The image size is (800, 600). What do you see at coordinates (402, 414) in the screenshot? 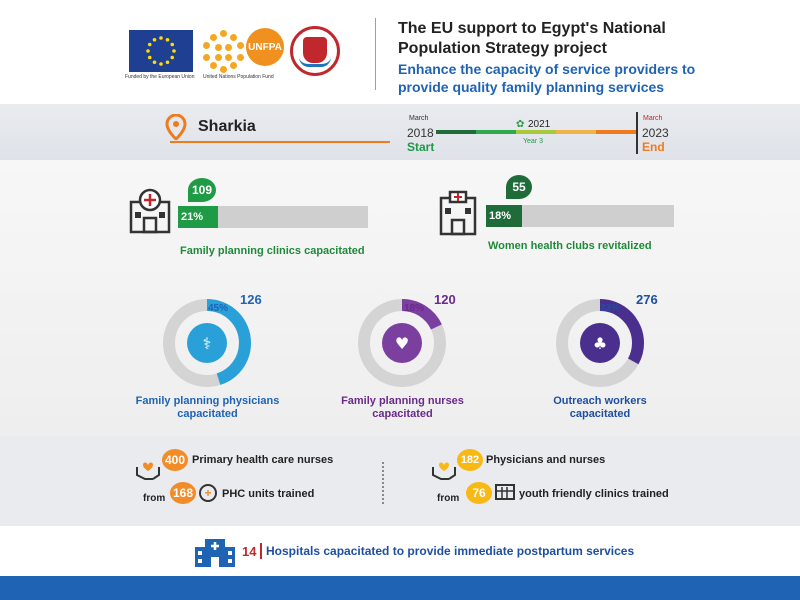
I see `nurses-caption-line2: capacitated` at bounding box center [402, 414].